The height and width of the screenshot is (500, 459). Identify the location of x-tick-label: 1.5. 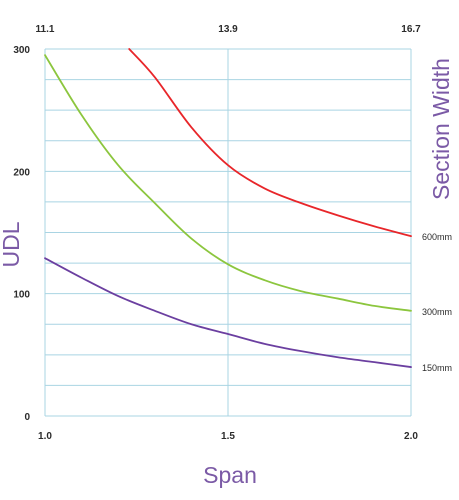
(228, 436).